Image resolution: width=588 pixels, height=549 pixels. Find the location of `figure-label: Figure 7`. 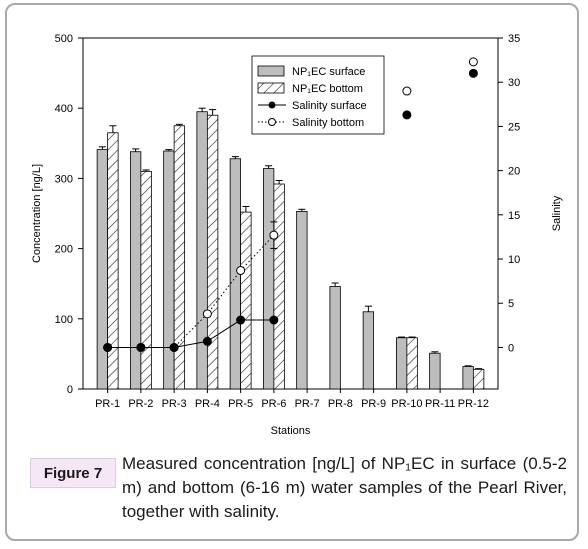

figure-label: Figure 7 is located at coordinates (73, 473).